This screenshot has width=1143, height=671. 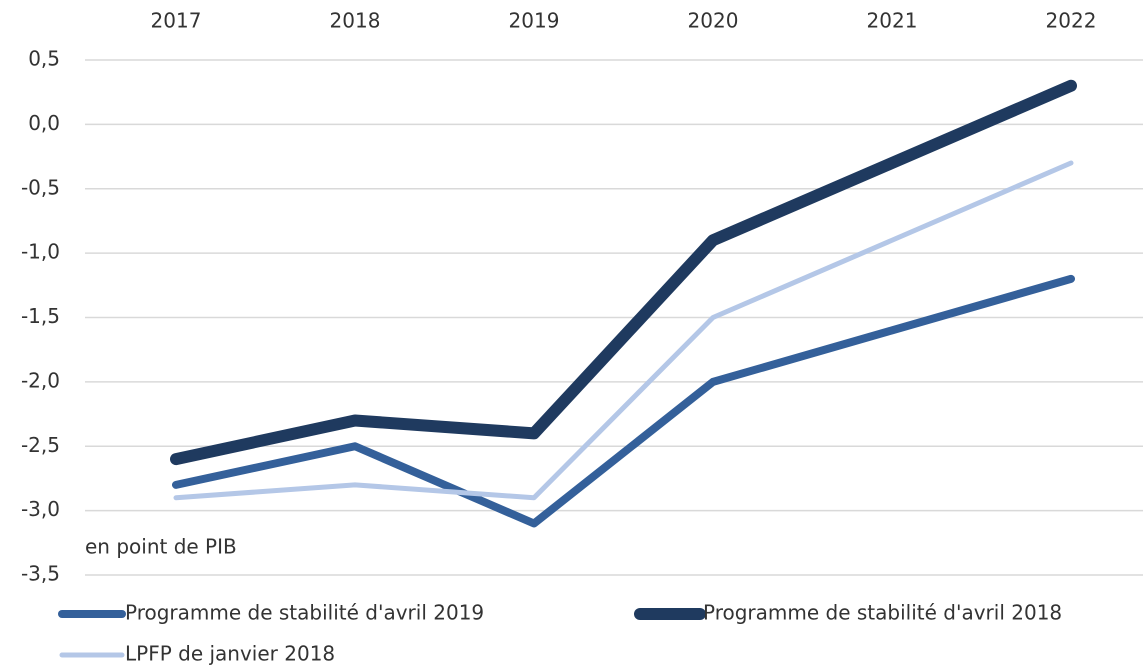 What do you see at coordinates (176, 21) in the screenshot?
I see `x-tick-label: 2017` at bounding box center [176, 21].